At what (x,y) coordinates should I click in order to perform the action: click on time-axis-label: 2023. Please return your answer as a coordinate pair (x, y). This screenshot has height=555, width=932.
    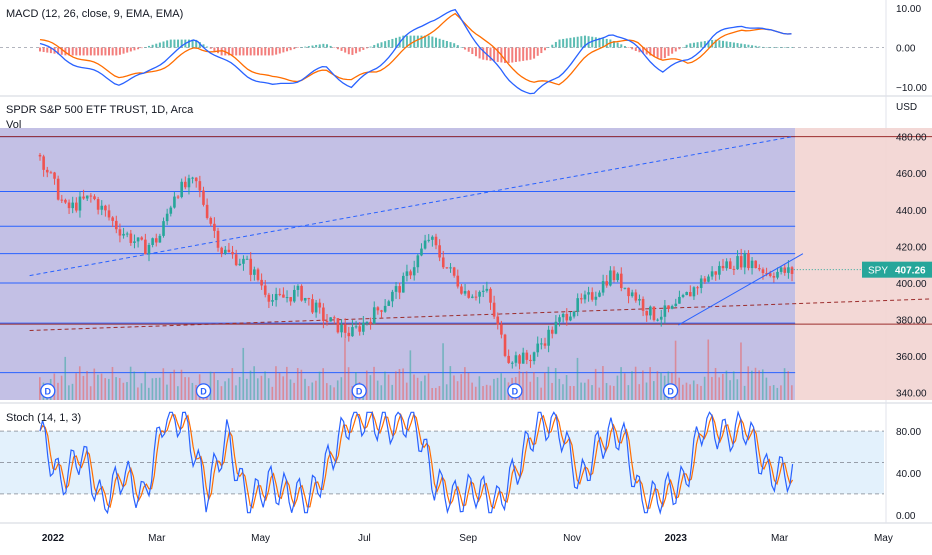
    Looking at the image, I should click on (676, 538).